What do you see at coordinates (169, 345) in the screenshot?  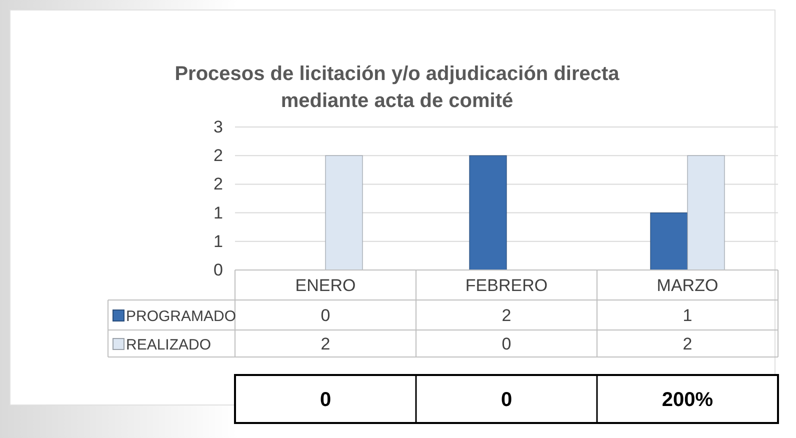 I see `legend-label: REALIZADO` at bounding box center [169, 345].